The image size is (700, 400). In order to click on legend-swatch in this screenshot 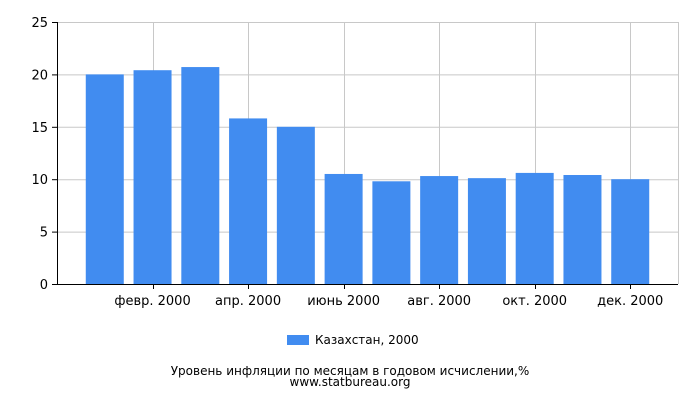, I will do `click(298, 340)`.